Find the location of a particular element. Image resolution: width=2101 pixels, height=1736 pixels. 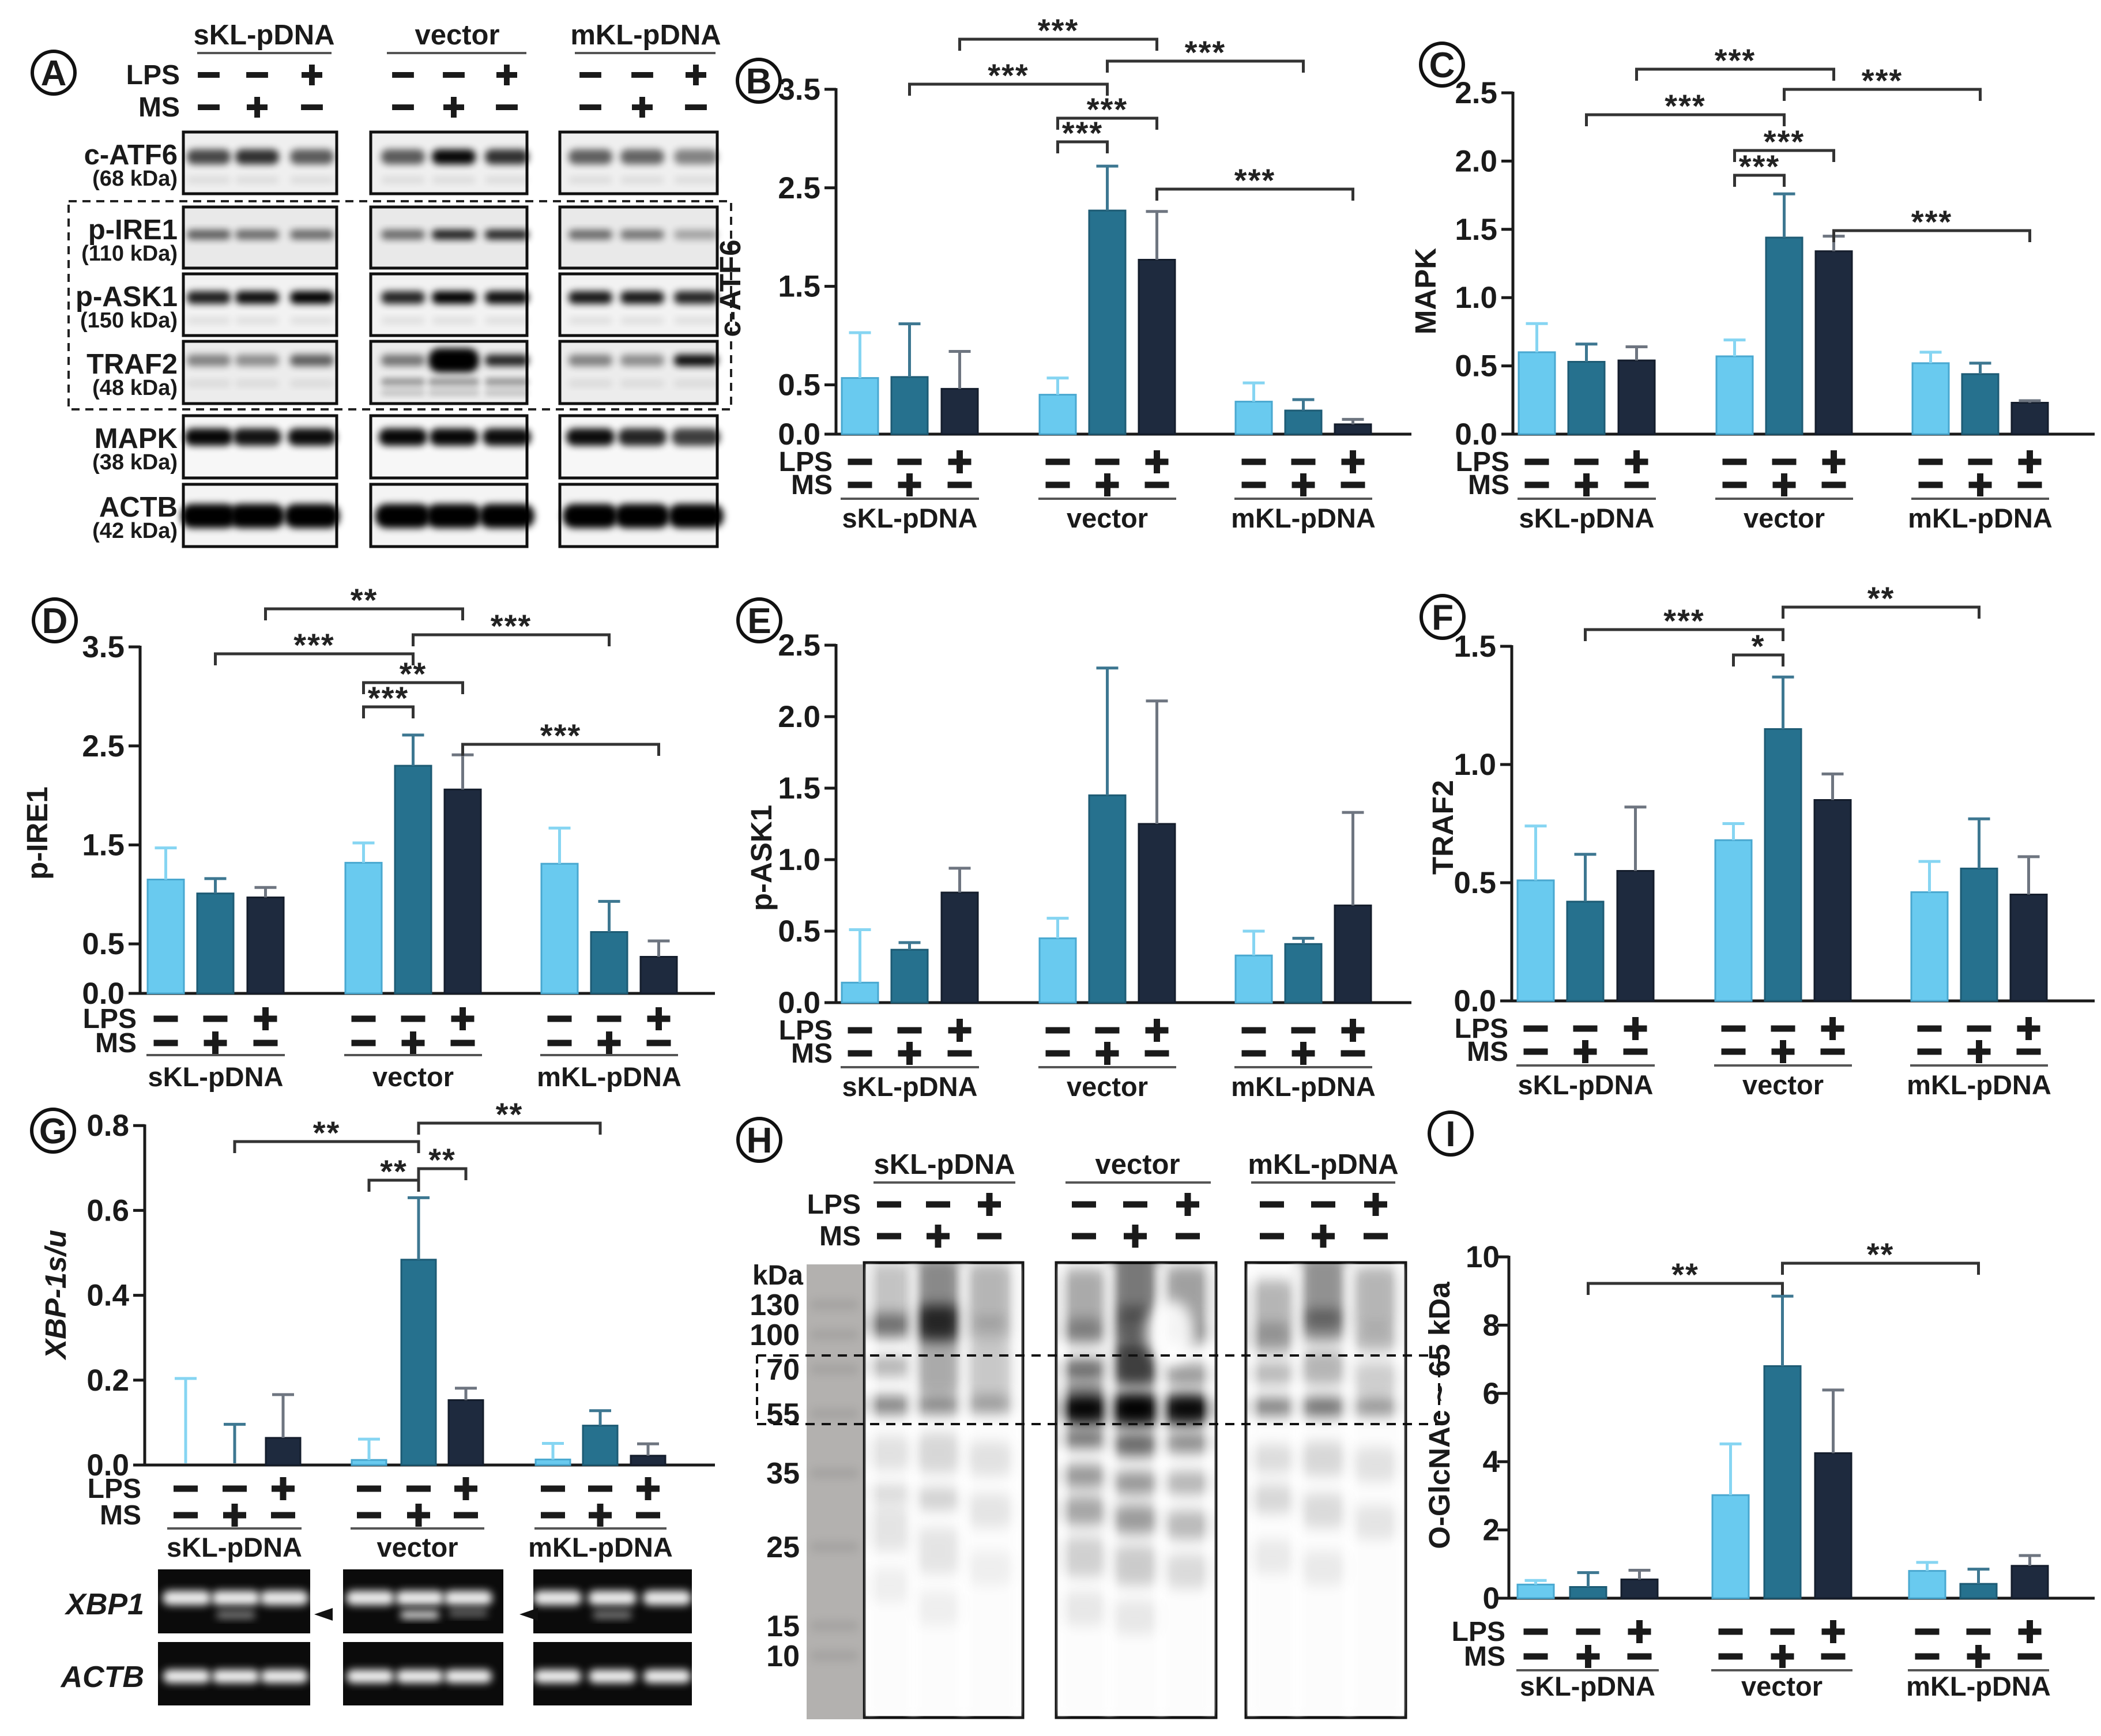

svg-text: MAPK is located at coordinates (136, 438).